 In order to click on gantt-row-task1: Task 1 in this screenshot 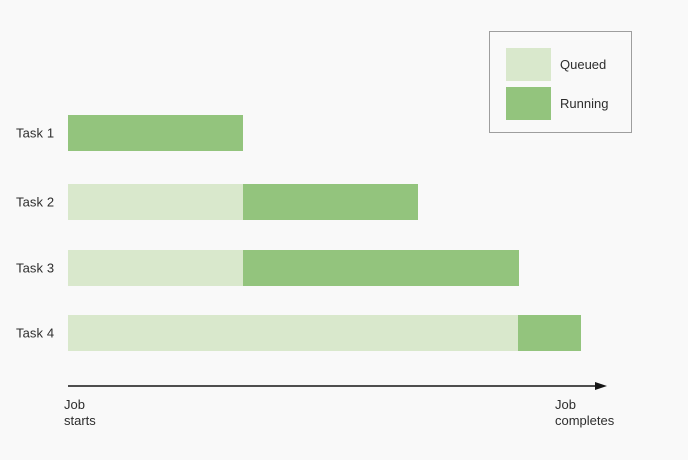, I will do `click(344, 133)`.